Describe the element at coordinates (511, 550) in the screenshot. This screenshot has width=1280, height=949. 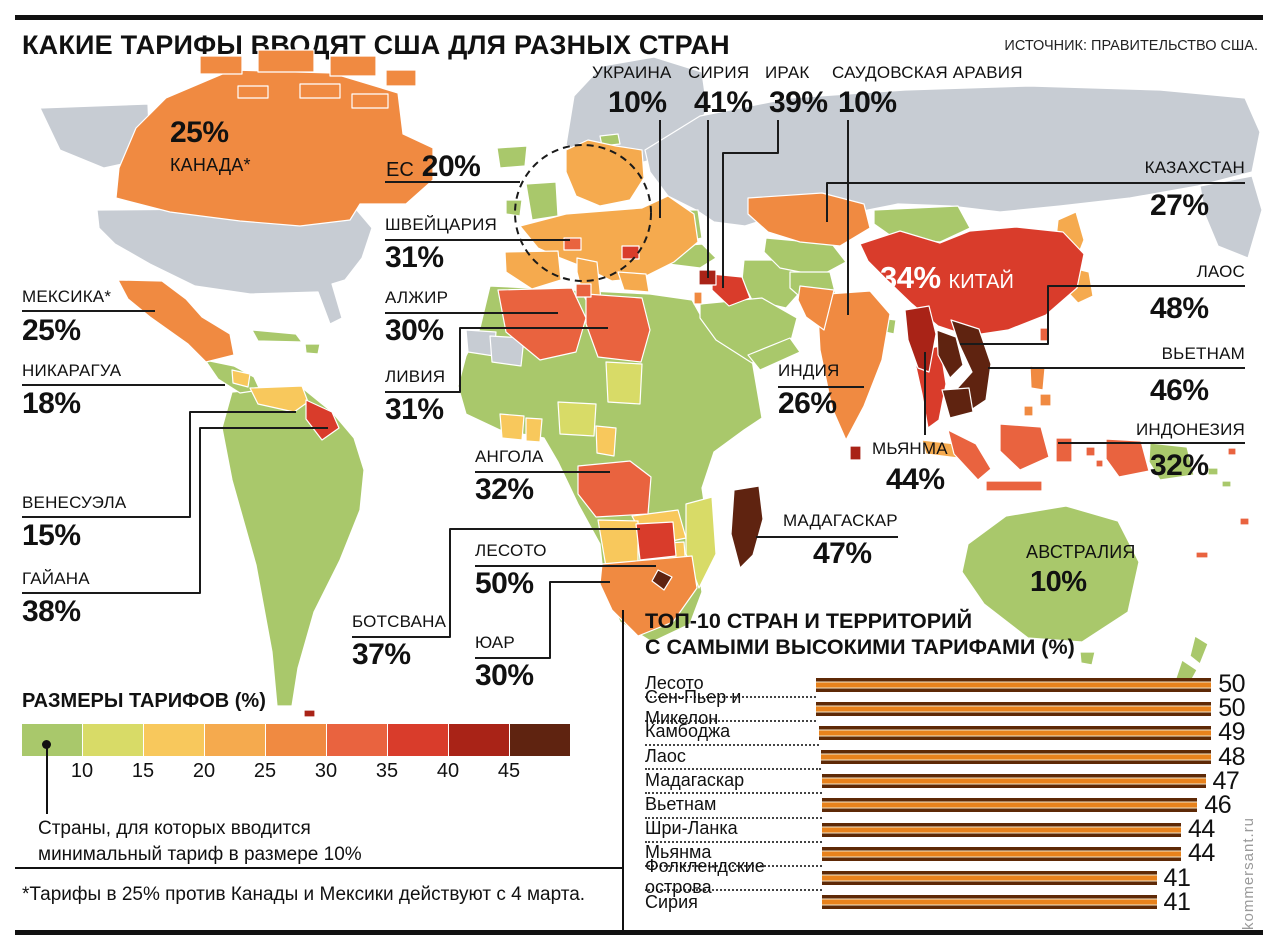
I see `lesotho-name: ЛЕСОТО` at that location.